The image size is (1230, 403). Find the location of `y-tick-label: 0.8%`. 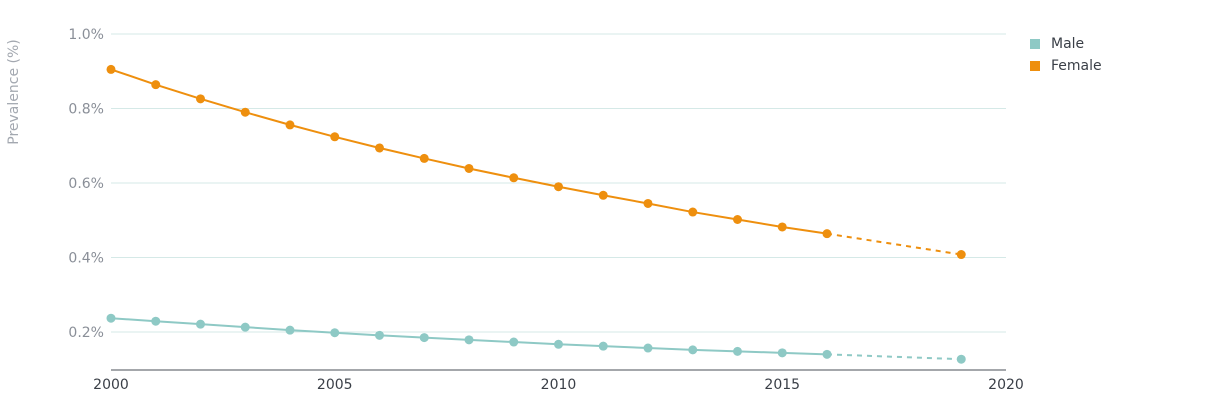

y-tick-label: 0.8% is located at coordinates (86, 110).